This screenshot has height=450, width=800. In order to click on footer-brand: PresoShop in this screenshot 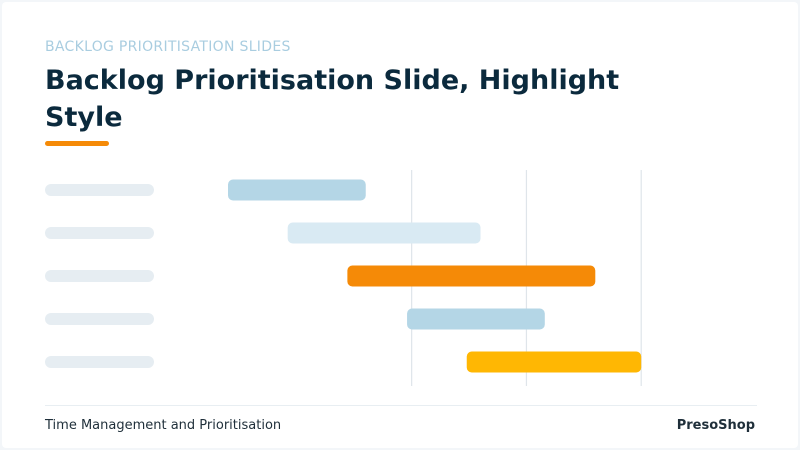, I will do `click(715, 425)`.